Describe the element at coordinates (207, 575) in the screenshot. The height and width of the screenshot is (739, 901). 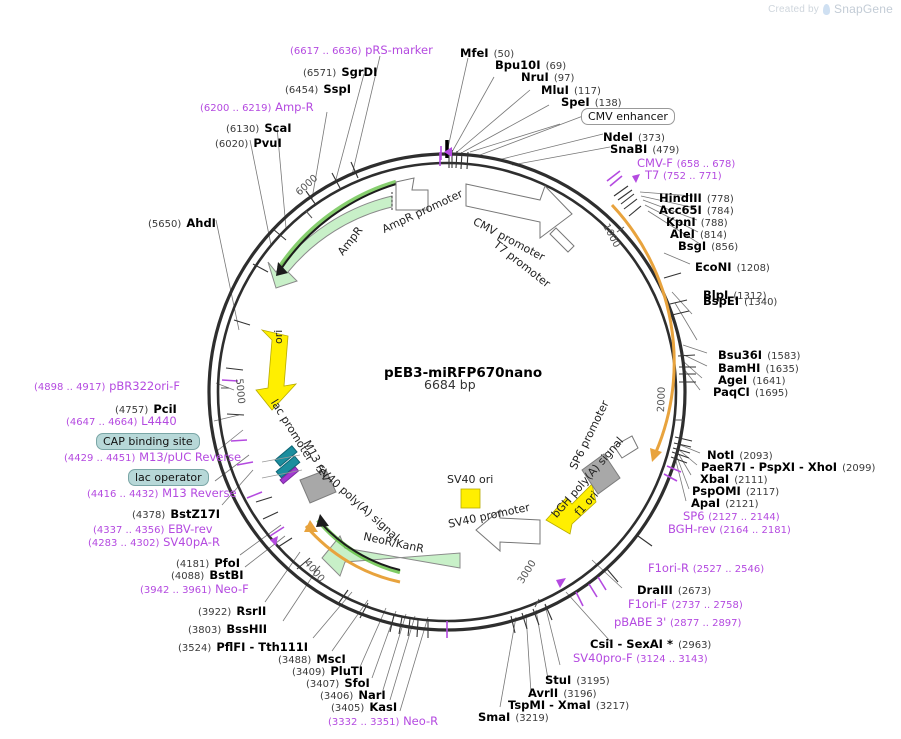
I see `label-bstbi: (4088) BstBI` at that location.